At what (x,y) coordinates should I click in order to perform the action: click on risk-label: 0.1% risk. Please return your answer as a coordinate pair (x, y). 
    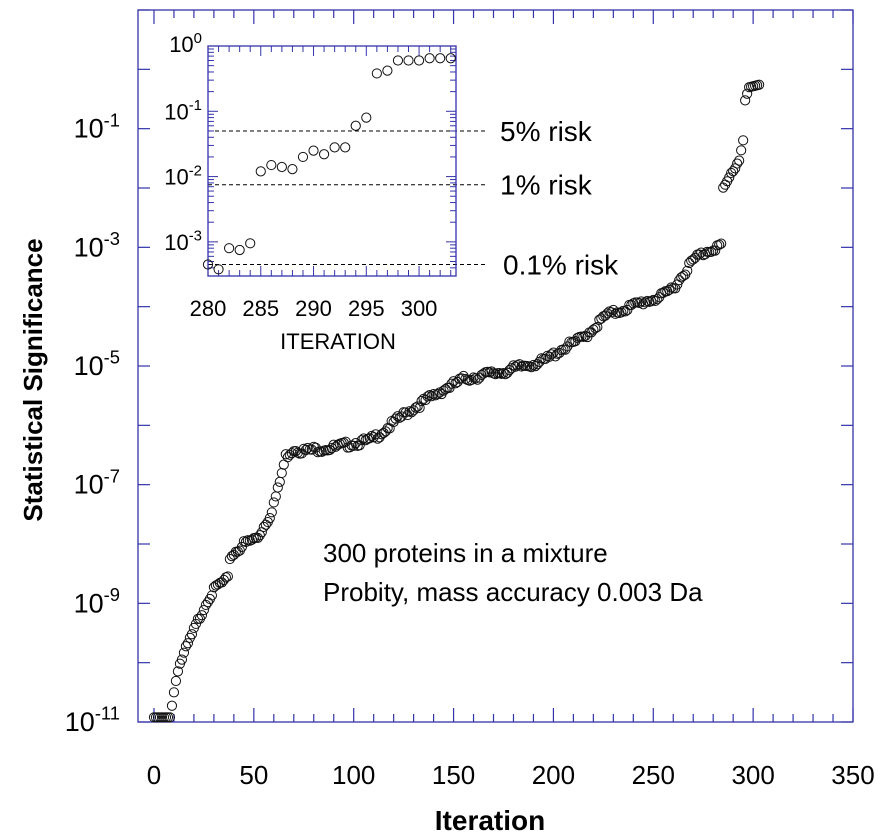
    Looking at the image, I should click on (561, 265).